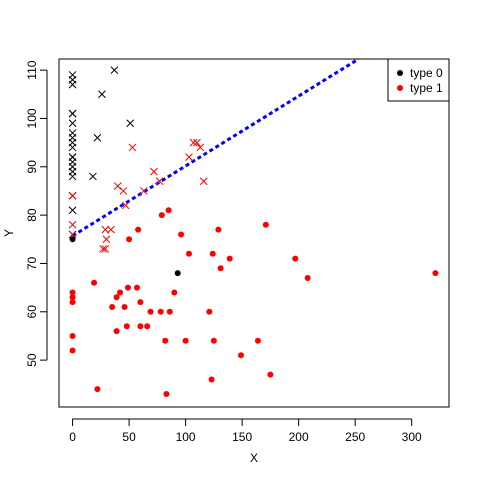 The image size is (480, 480). What do you see at coordinates (299, 437) in the screenshot?
I see `x-tick-label-4: 200` at bounding box center [299, 437].